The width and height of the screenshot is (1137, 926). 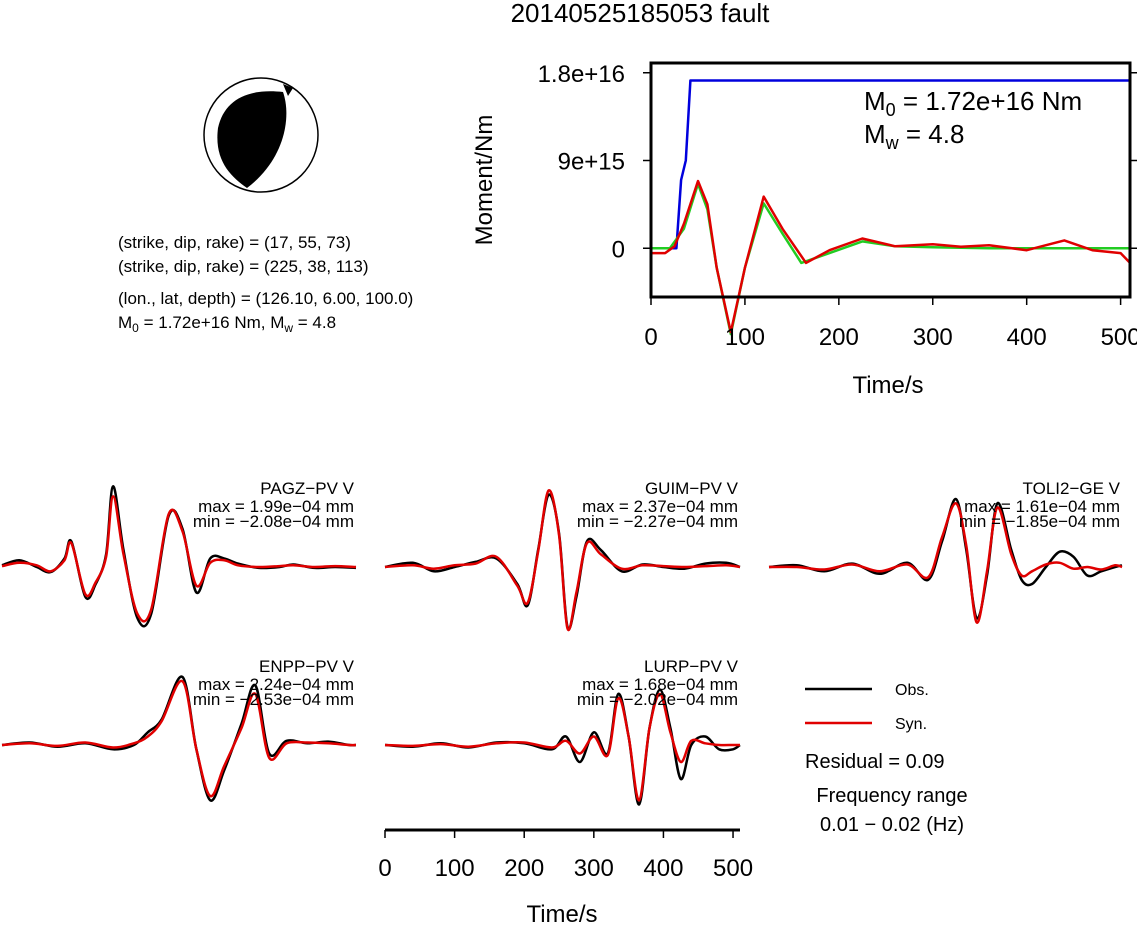 I want to click on moment-ytick-label: 0, so click(x=618, y=249).